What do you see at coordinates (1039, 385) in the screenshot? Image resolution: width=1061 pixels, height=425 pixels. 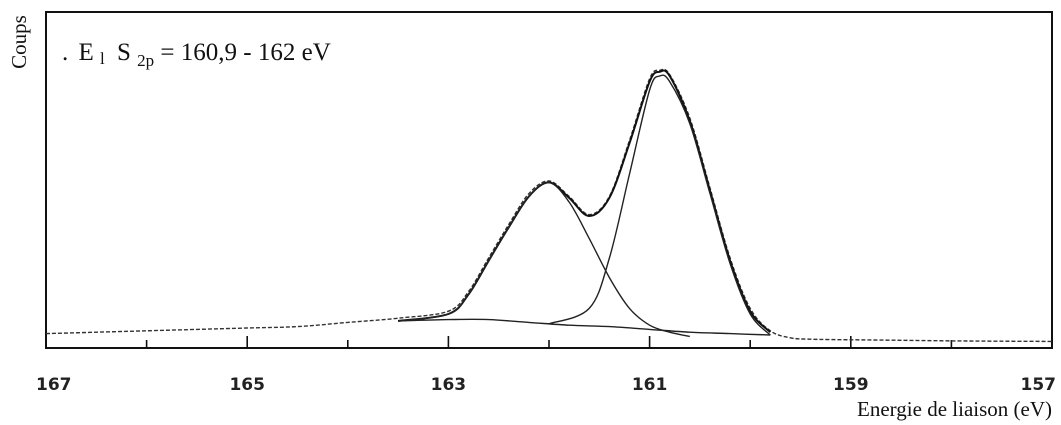 I see `x-tick-label: 157` at bounding box center [1039, 385].